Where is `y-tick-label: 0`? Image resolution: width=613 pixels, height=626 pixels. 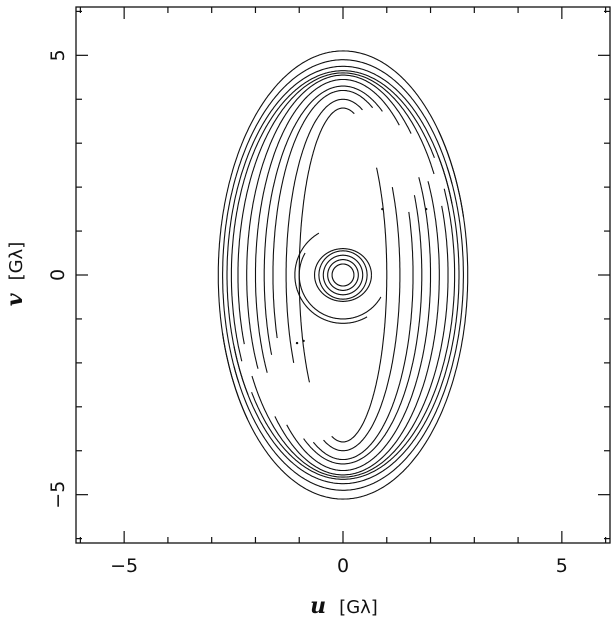
y-tick-label: 0 is located at coordinates (58, 275).